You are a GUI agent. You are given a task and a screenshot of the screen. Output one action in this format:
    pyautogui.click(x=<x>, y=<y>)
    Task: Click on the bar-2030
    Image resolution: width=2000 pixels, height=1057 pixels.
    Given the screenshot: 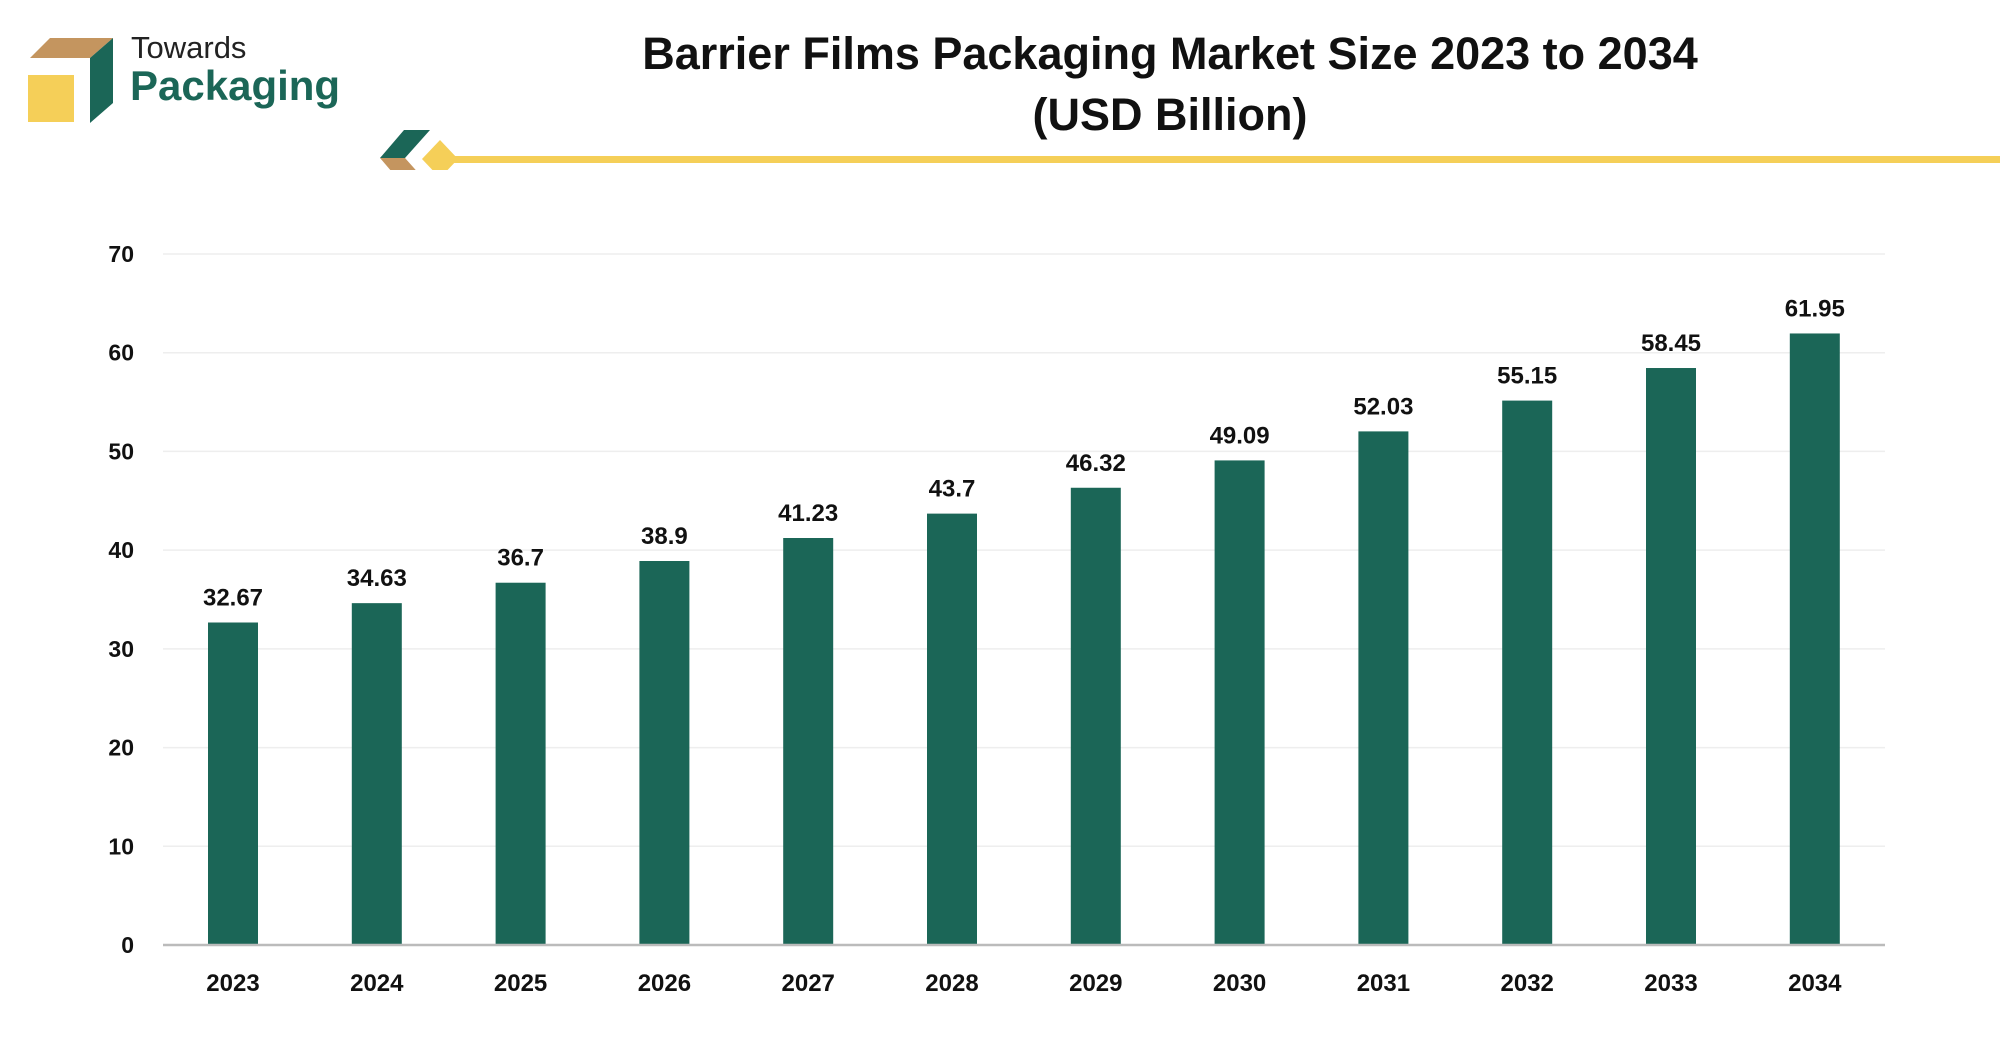 What is the action you would take?
    pyautogui.click(x=1239, y=702)
    